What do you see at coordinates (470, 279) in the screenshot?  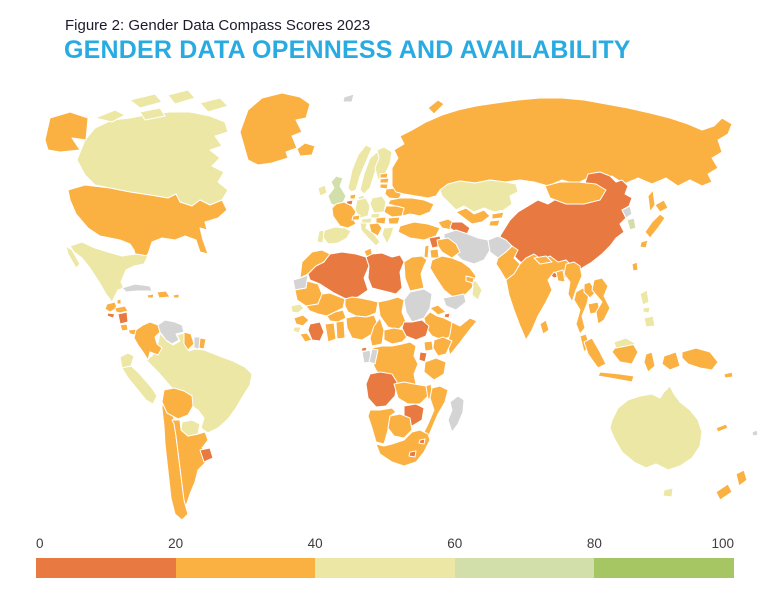 I see `country-uae` at bounding box center [470, 279].